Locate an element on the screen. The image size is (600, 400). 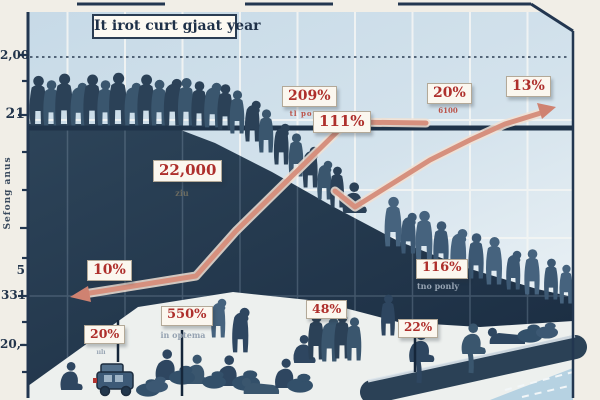
annotation-116-note: tno ponly is located at coordinates (438, 286).